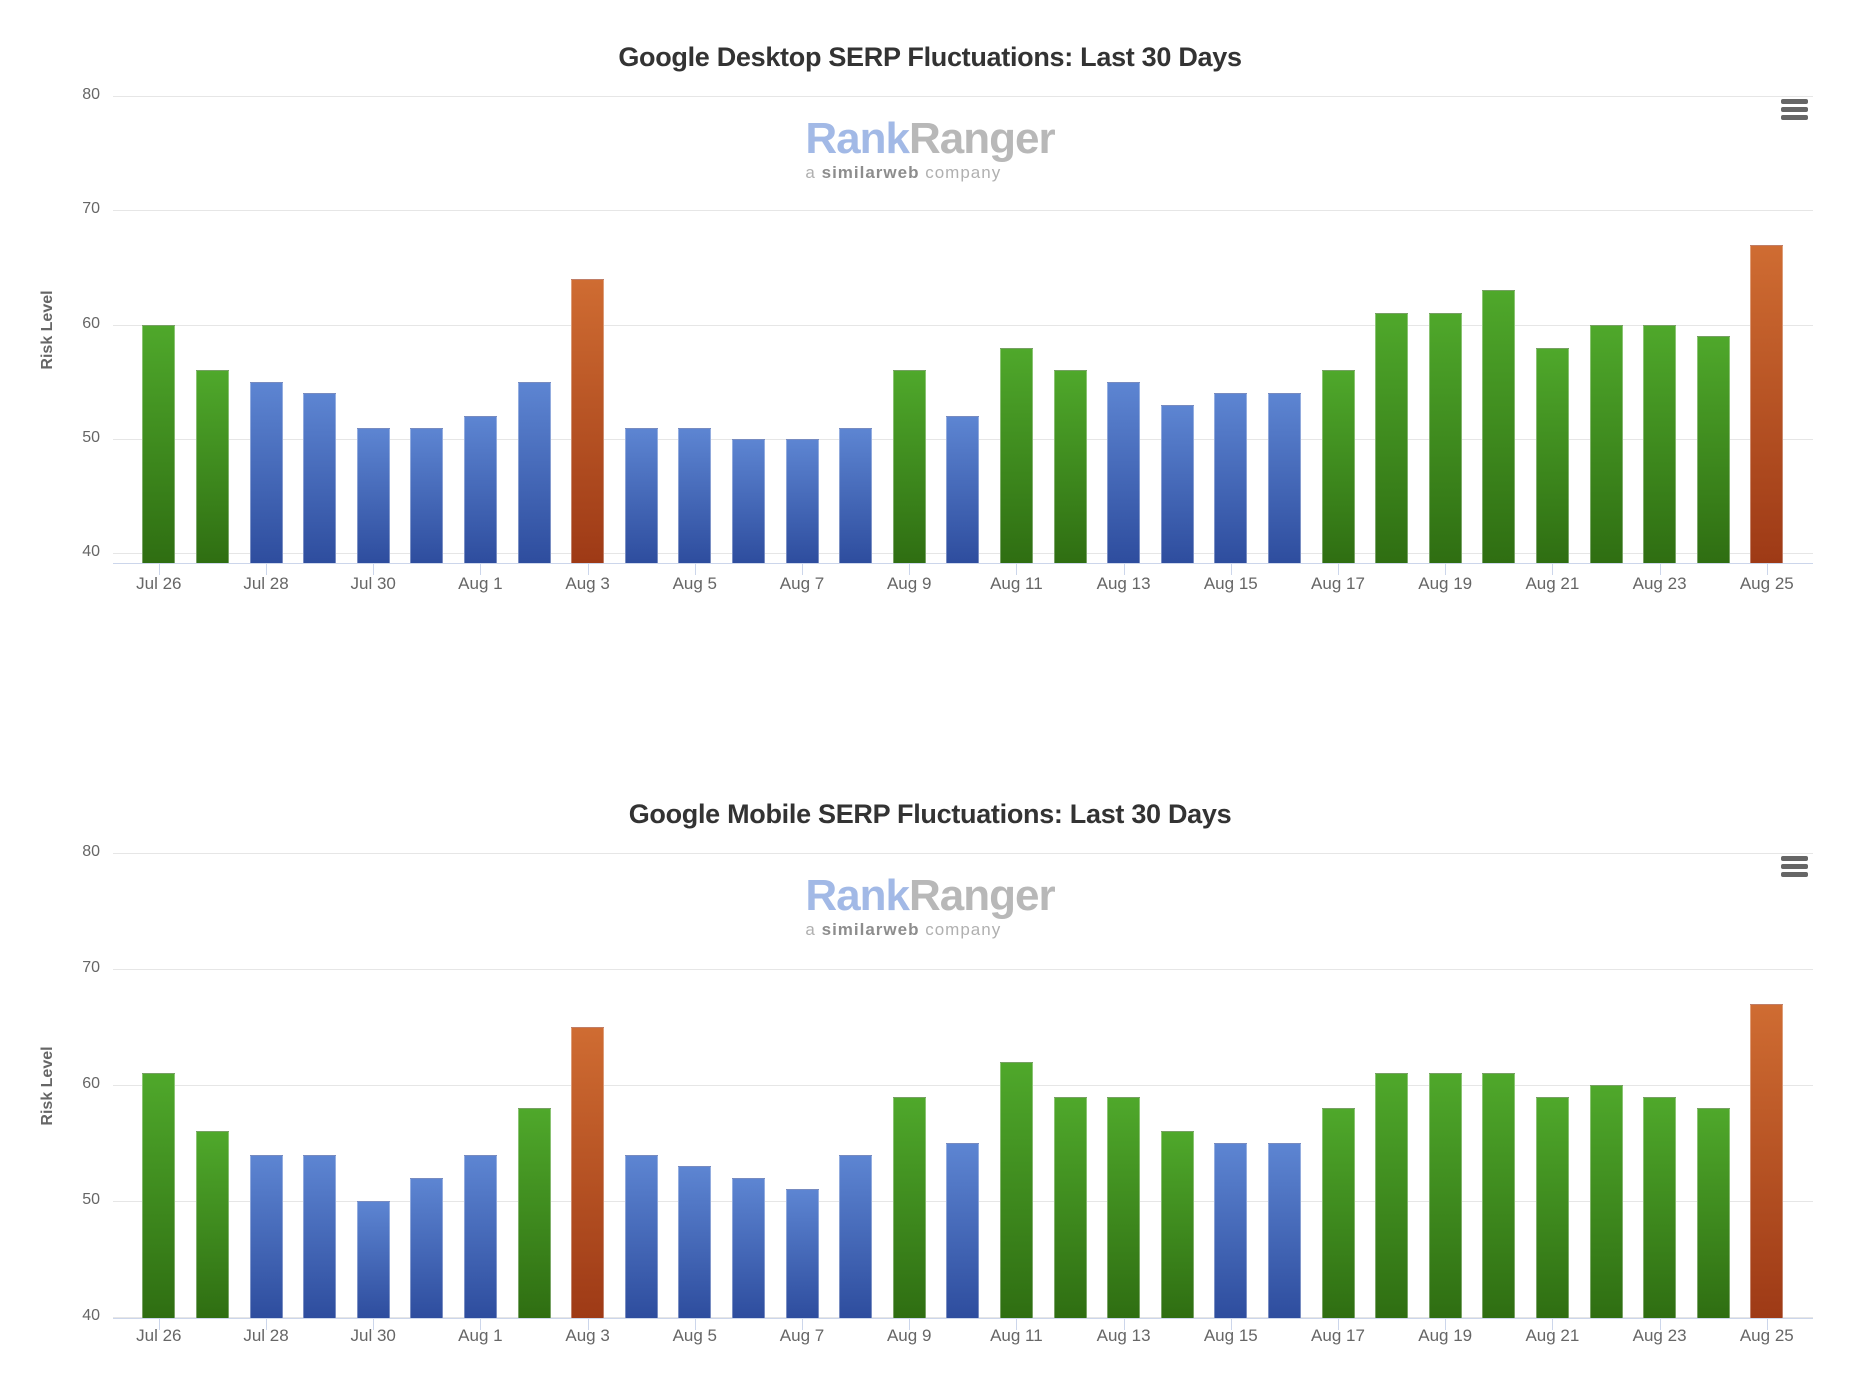 The height and width of the screenshot is (1390, 1860). Describe the element at coordinates (1230, 1335) in the screenshot. I see `x-axis-label-aug-15: Aug 15` at that location.